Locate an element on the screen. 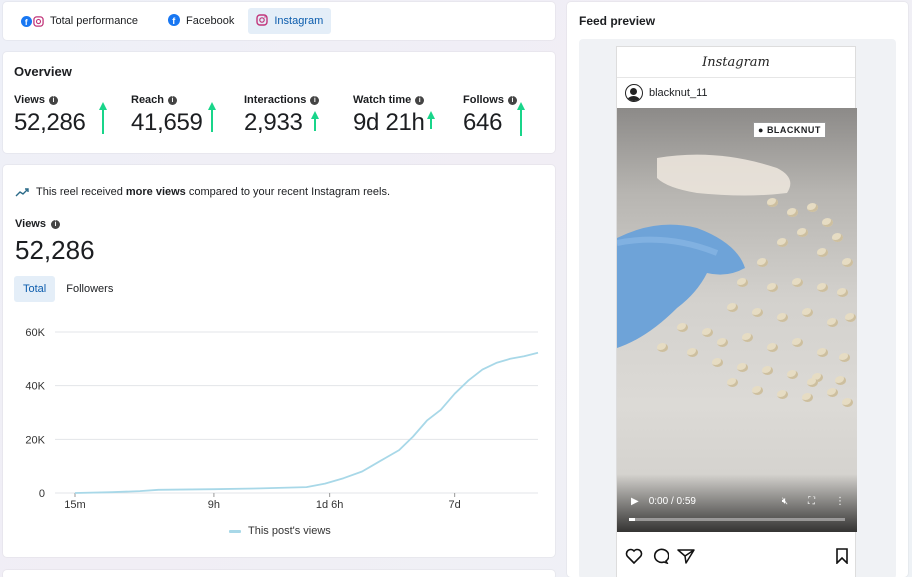 Image resolution: width=912 pixels, height=577 pixels. hand-image is located at coordinates (724, 175).